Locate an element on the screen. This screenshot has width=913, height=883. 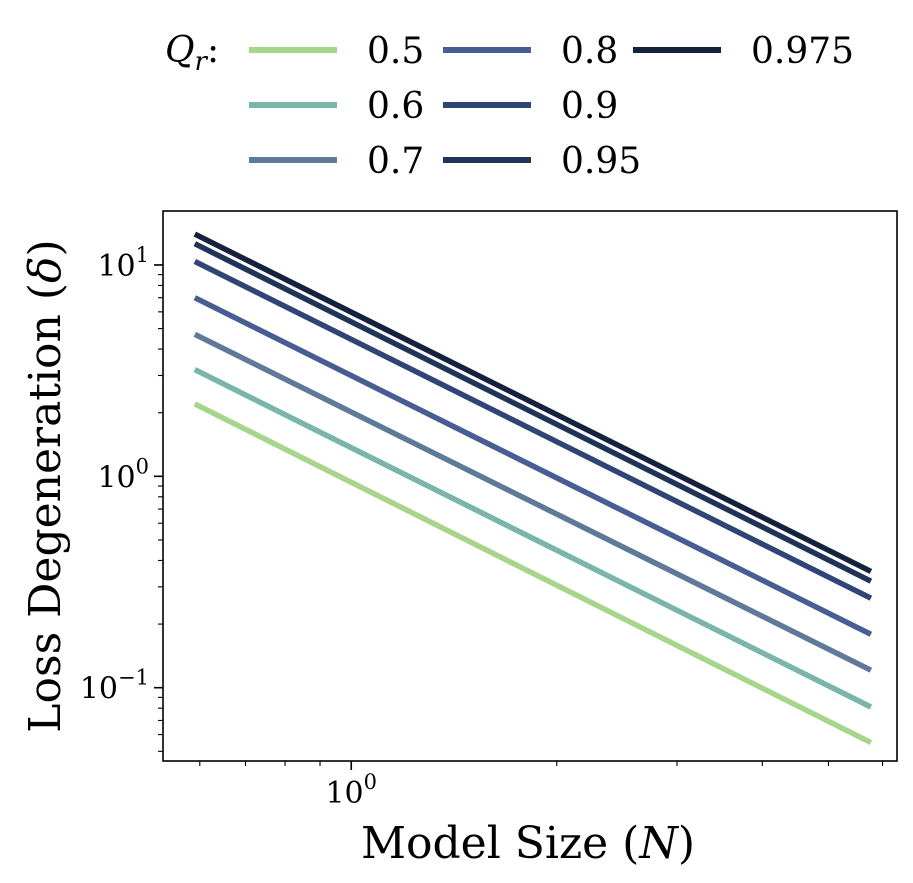
legend-title: Qr: is located at coordinates (192, 53).